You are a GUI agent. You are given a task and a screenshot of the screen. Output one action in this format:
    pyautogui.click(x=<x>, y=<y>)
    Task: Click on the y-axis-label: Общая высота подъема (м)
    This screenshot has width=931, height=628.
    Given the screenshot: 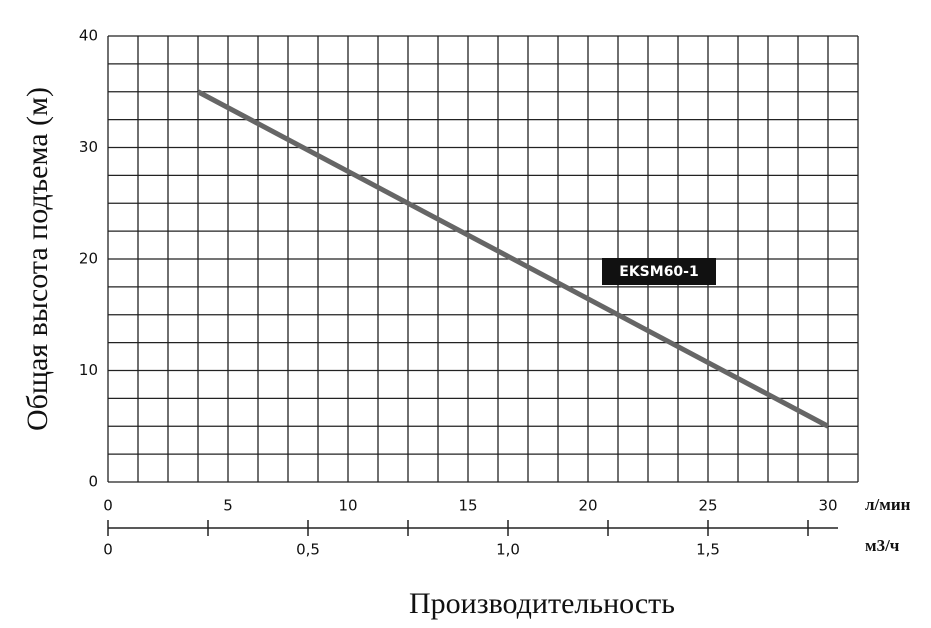 What is the action you would take?
    pyautogui.click(x=37, y=259)
    